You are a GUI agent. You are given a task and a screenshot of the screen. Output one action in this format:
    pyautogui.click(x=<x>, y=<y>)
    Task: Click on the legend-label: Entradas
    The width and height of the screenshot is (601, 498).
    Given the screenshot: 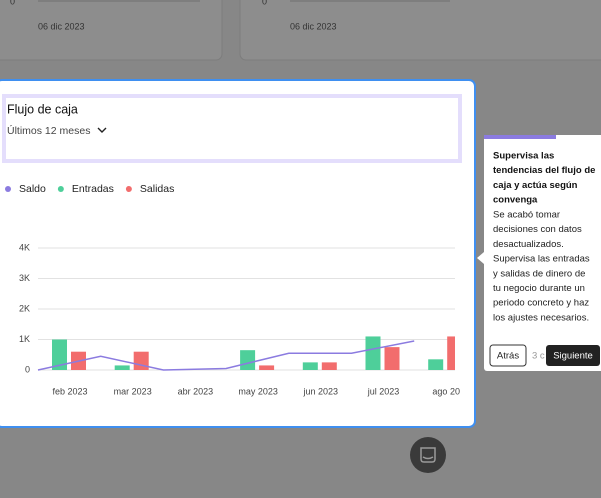 What is the action you would take?
    pyautogui.click(x=93, y=189)
    